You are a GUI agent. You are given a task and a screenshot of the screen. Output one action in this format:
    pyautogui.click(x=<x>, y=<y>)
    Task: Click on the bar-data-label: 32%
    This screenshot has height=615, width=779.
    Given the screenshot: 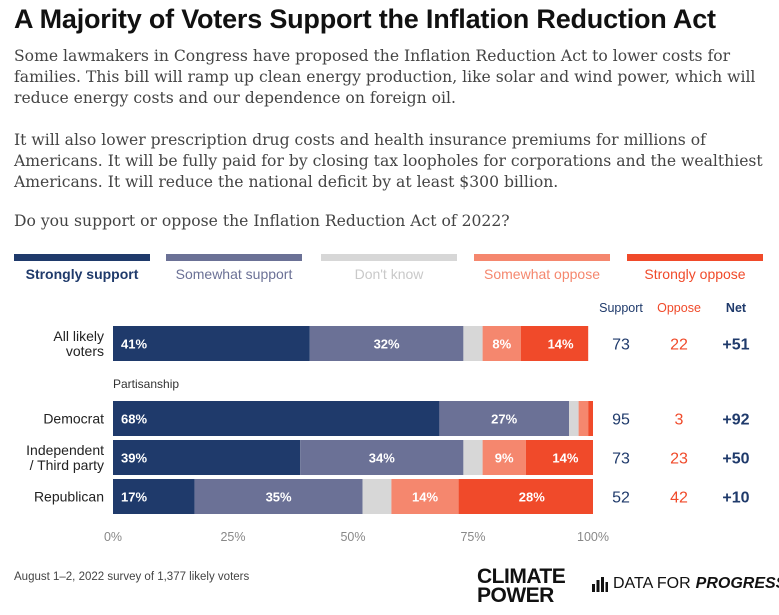 What is the action you would take?
    pyautogui.click(x=387, y=344)
    